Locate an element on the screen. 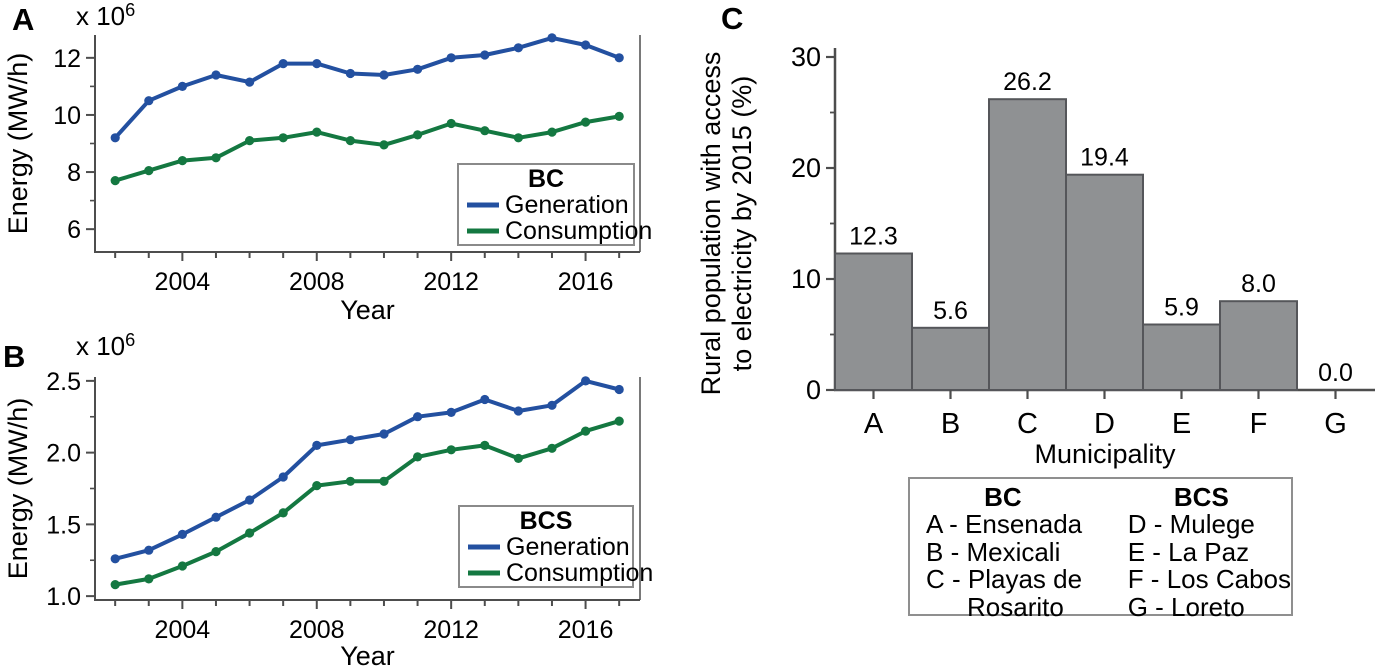  generation-series is located at coordinates (367, 470).